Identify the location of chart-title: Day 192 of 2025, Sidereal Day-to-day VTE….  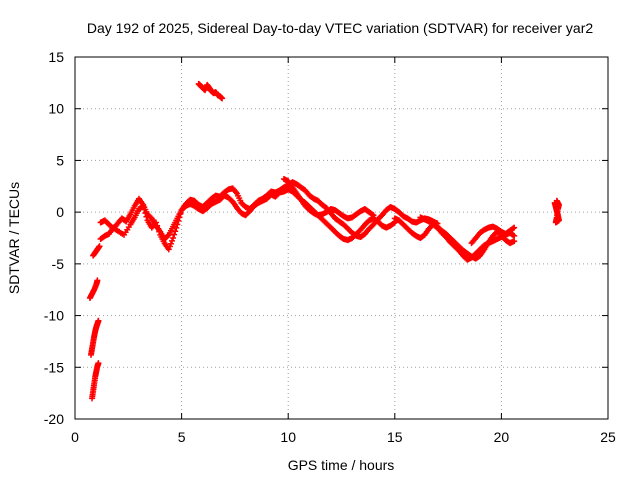
(340, 28).